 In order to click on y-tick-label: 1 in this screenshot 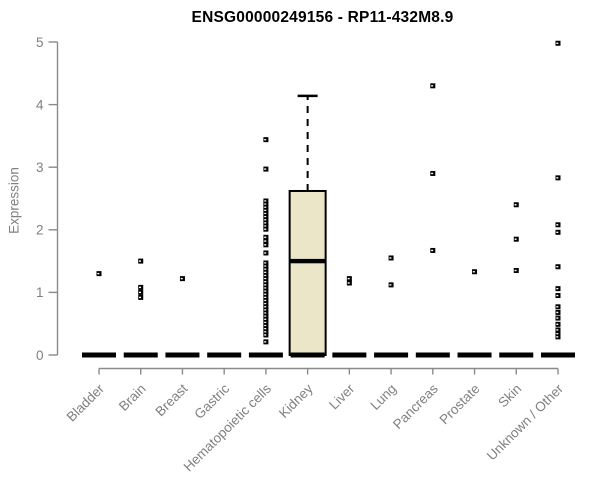, I will do `click(40, 292)`.